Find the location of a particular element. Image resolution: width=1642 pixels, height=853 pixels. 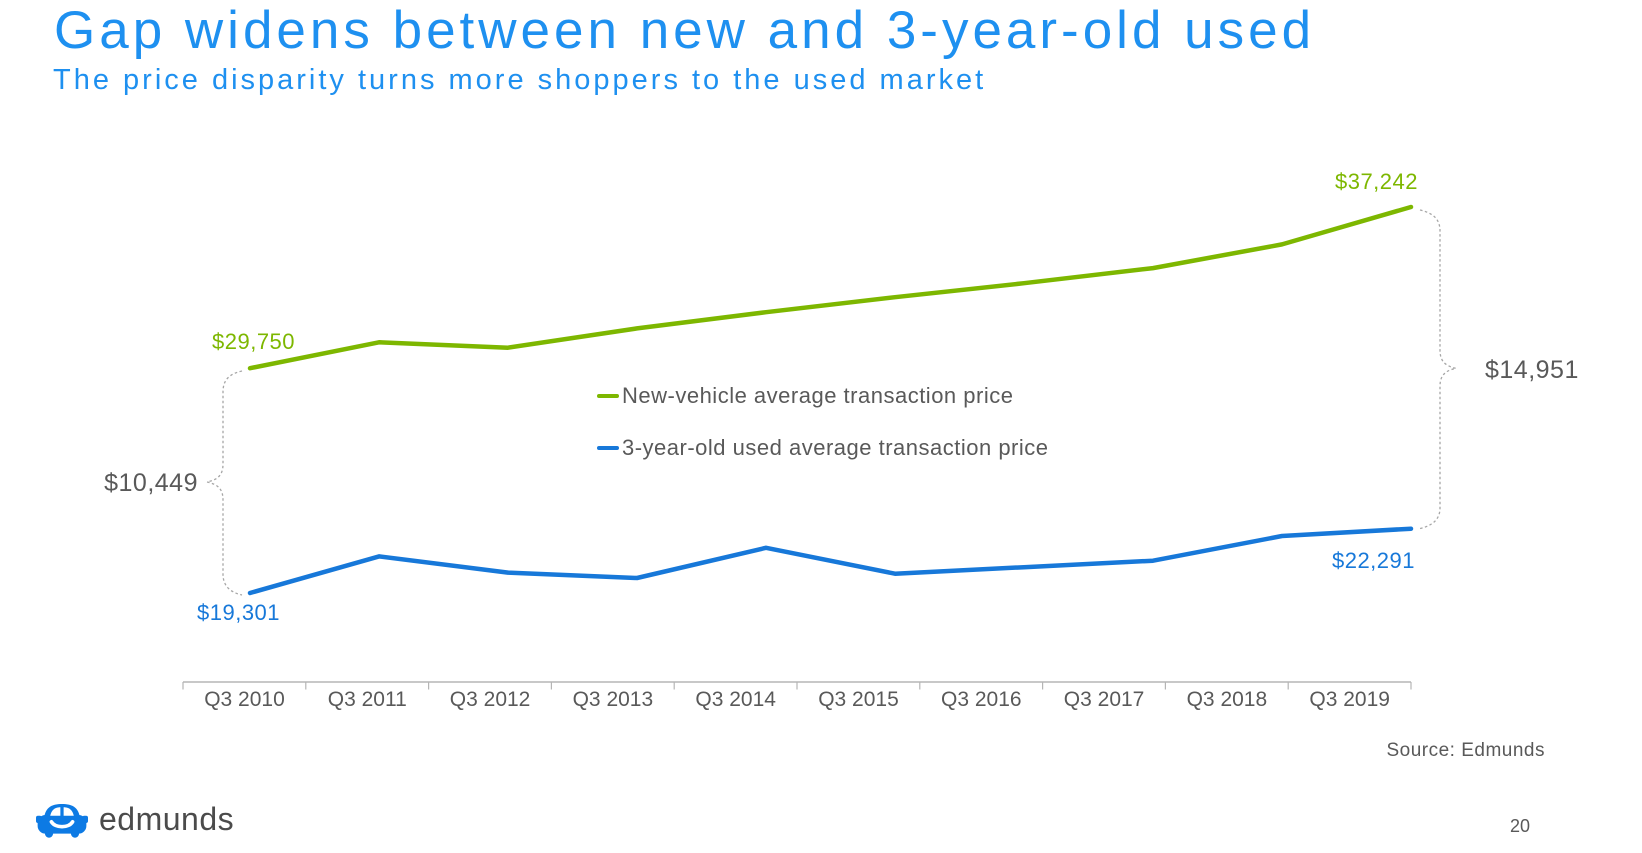

logo-wordmark: edmunds is located at coordinates (167, 818).